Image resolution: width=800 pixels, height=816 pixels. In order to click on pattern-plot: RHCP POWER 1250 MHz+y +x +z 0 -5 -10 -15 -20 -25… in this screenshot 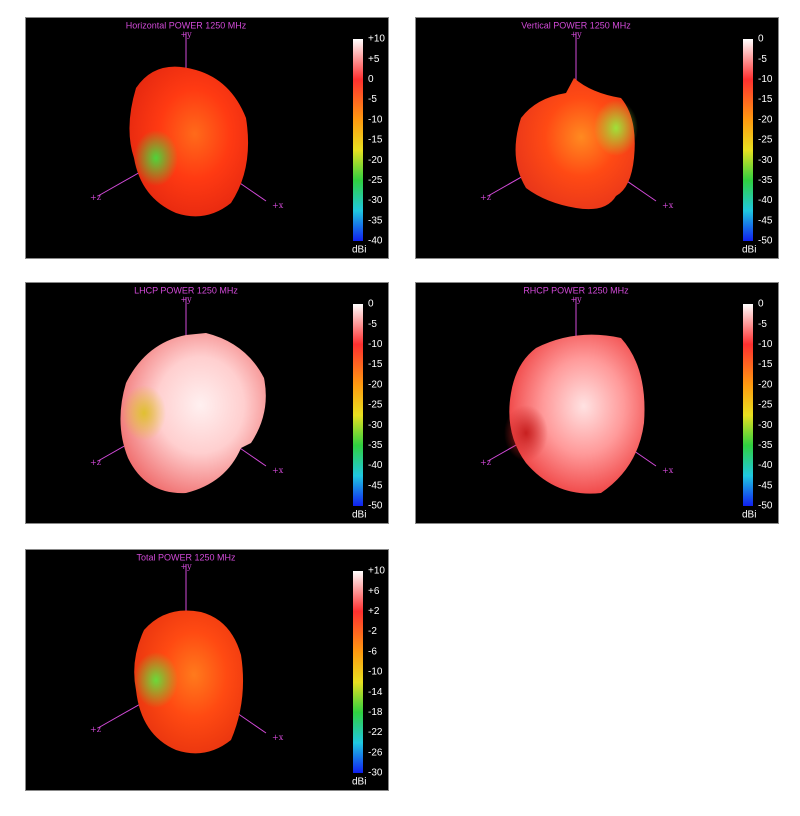, I will do `click(626, 402)`.